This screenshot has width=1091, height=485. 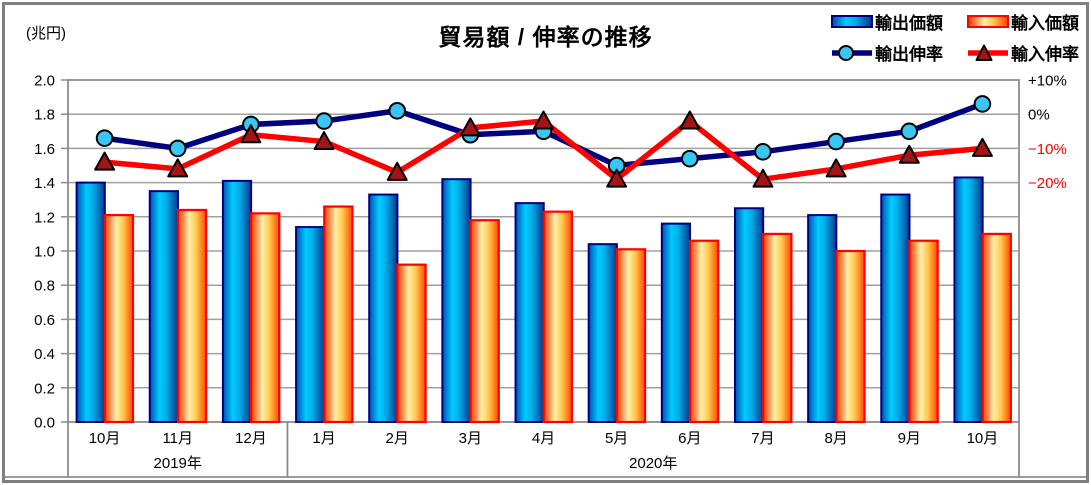 I want to click on legend-label-export-growth: 輸出伸率, so click(x=909, y=54).